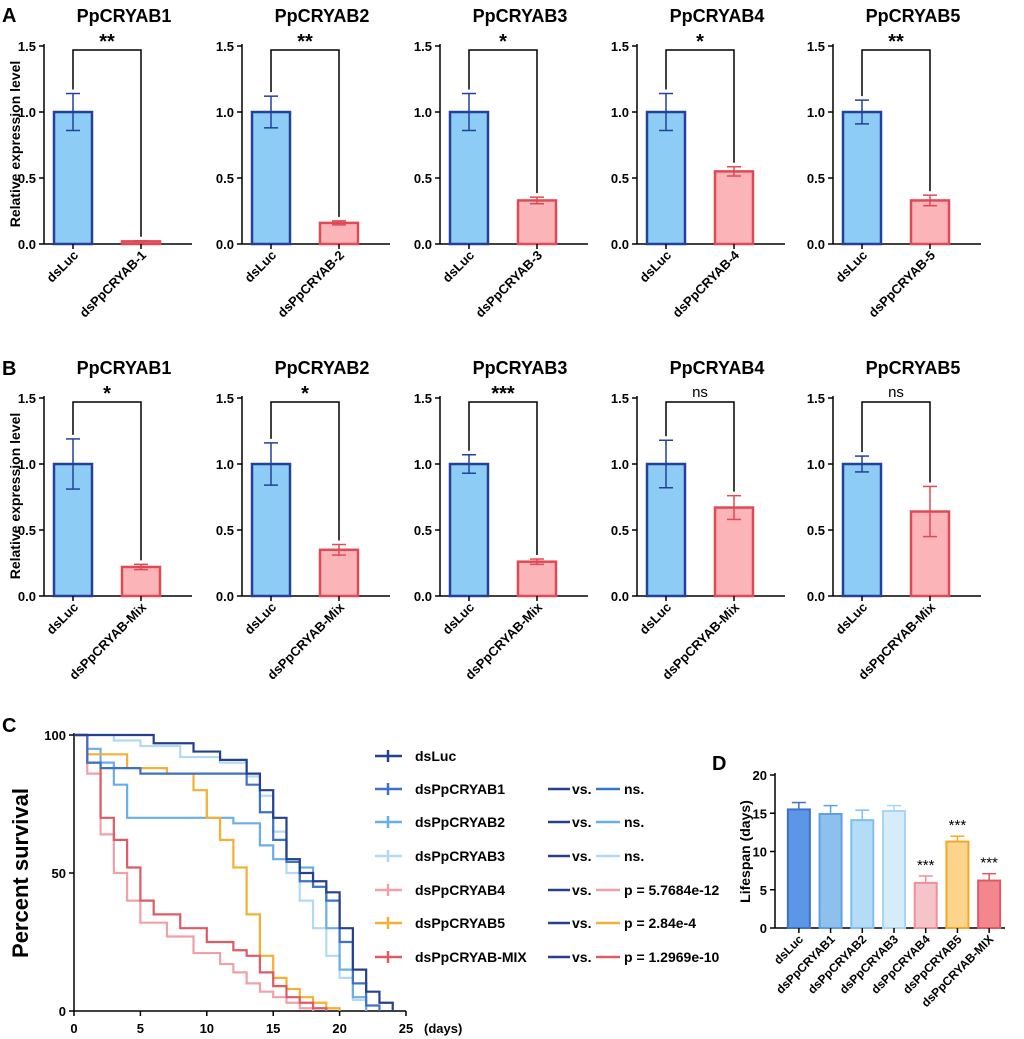 The height and width of the screenshot is (1039, 1024). What do you see at coordinates (305, 42) in the screenshot?
I see `significance-label-a2: **` at bounding box center [305, 42].